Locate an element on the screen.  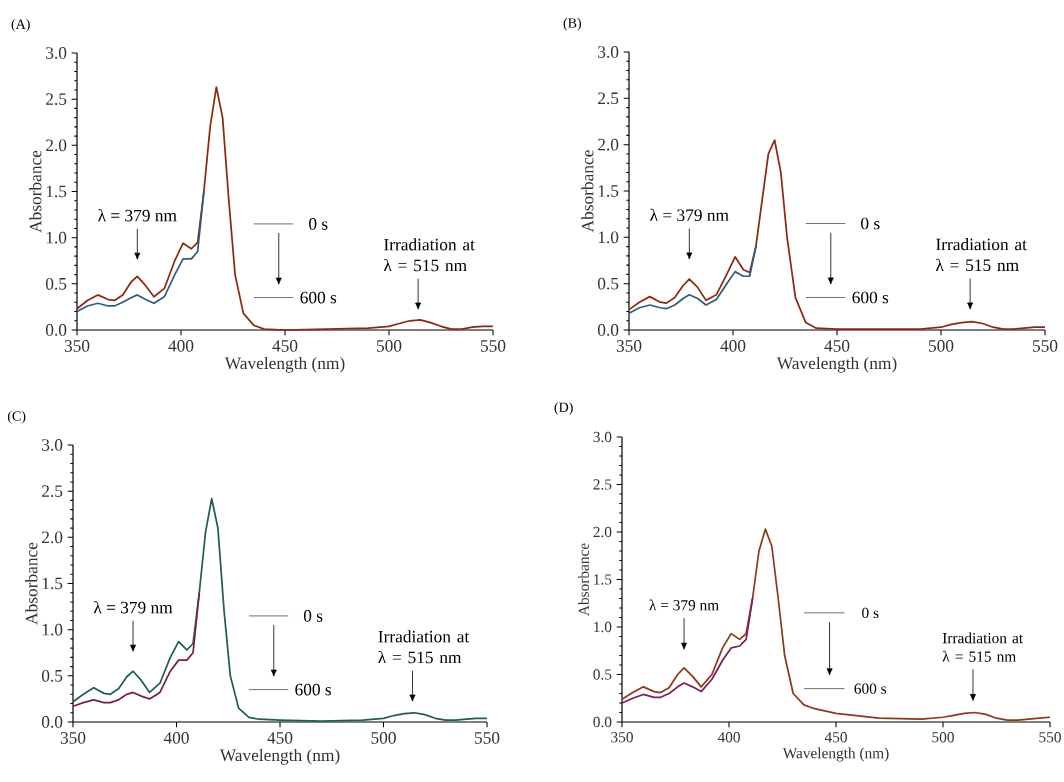
chart-title: (A) is located at coordinates (20, 25).